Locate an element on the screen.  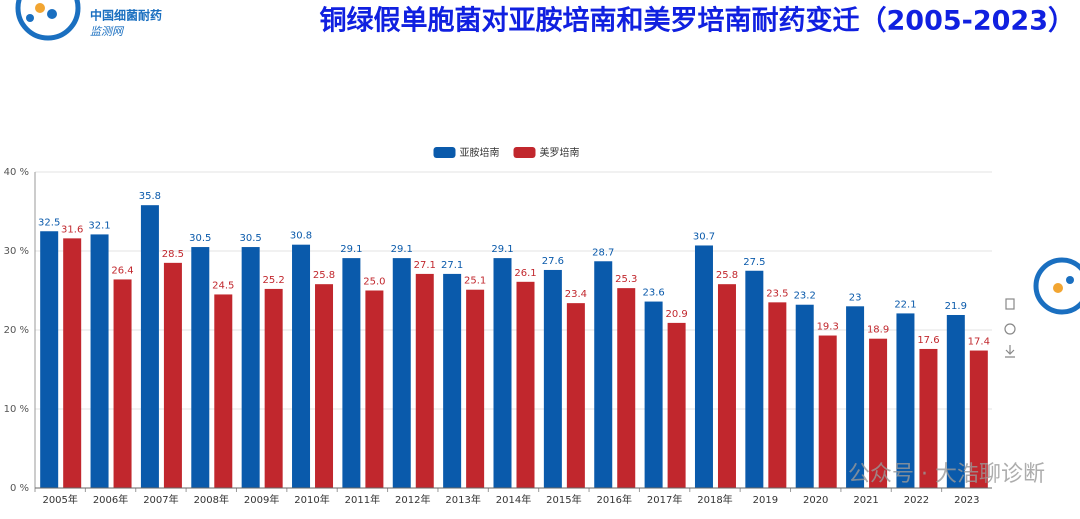
x-tick-label: 2018年 is located at coordinates (714, 499).